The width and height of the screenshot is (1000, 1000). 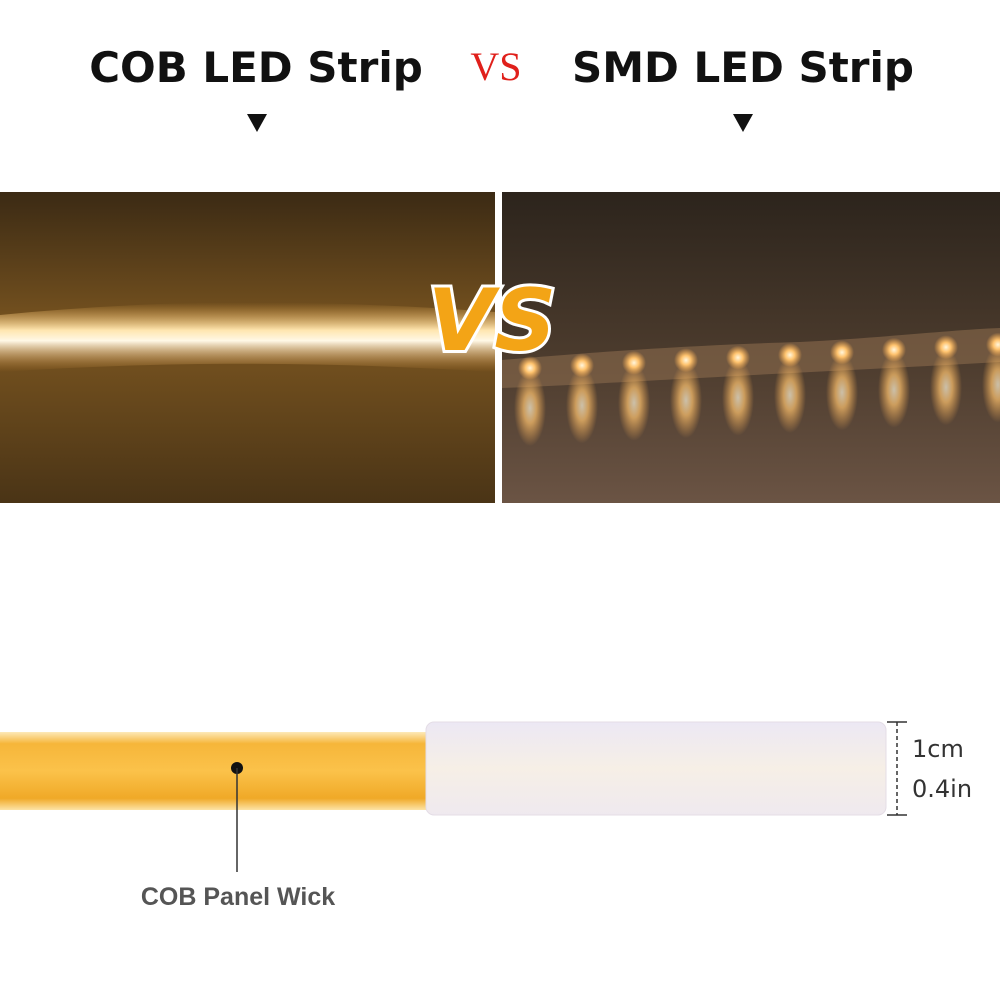 I want to click on dimension-imperial: 0.4in, so click(x=942, y=789).